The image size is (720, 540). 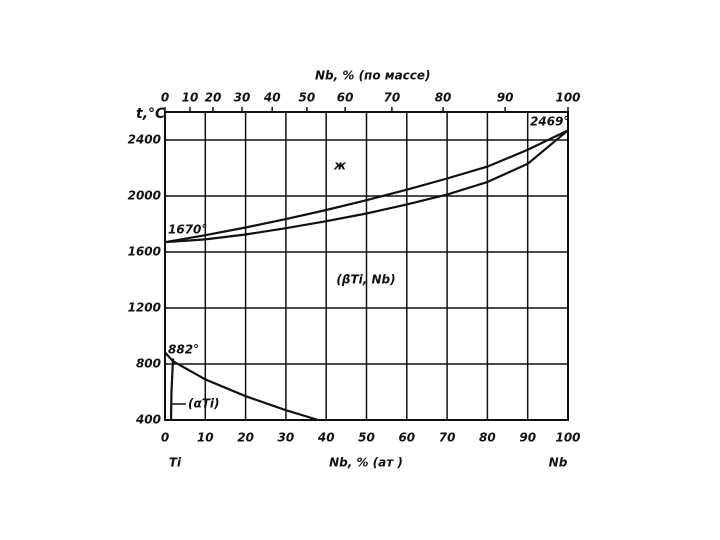 What do you see at coordinates (213, 98) in the screenshot?
I see `x2-tick-label: 20` at bounding box center [213, 98].